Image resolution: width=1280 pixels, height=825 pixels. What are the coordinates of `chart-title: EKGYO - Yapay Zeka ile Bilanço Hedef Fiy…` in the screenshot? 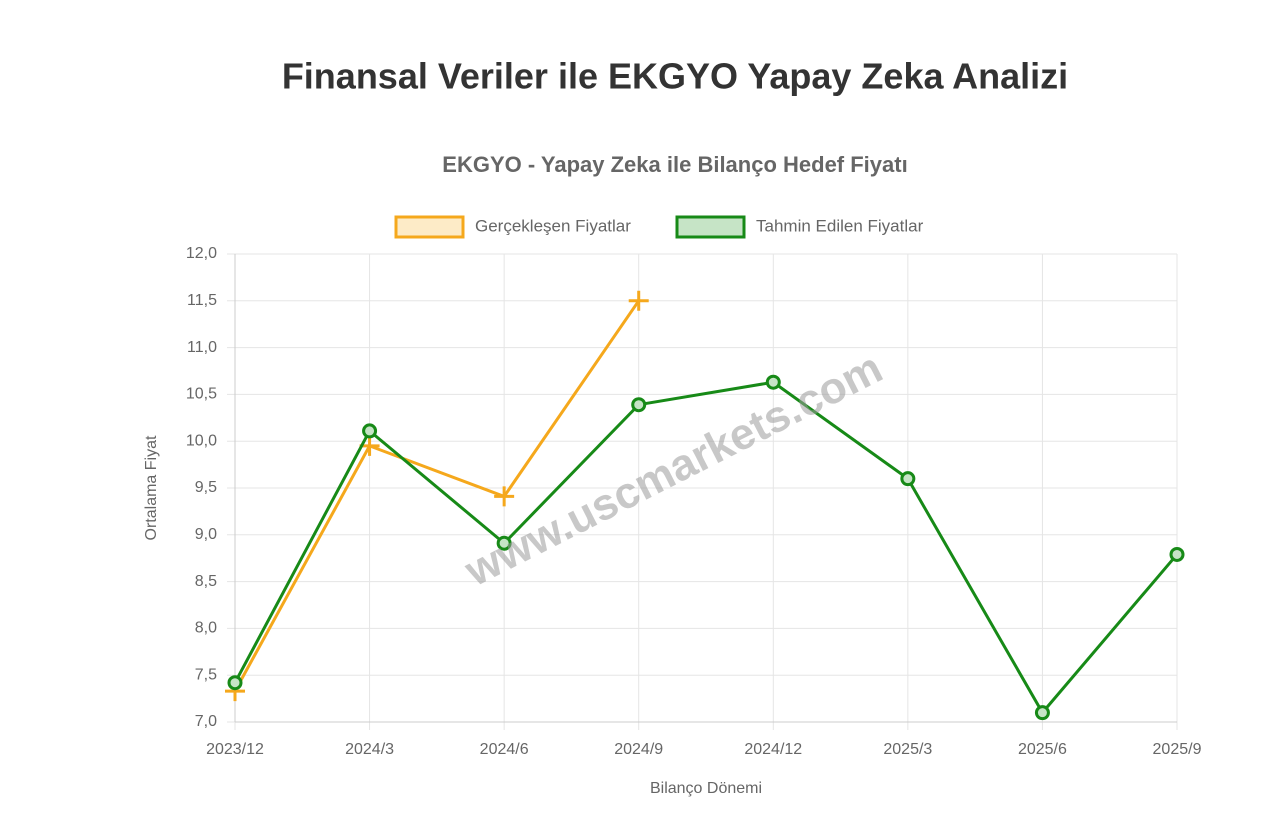 It's located at (674, 164).